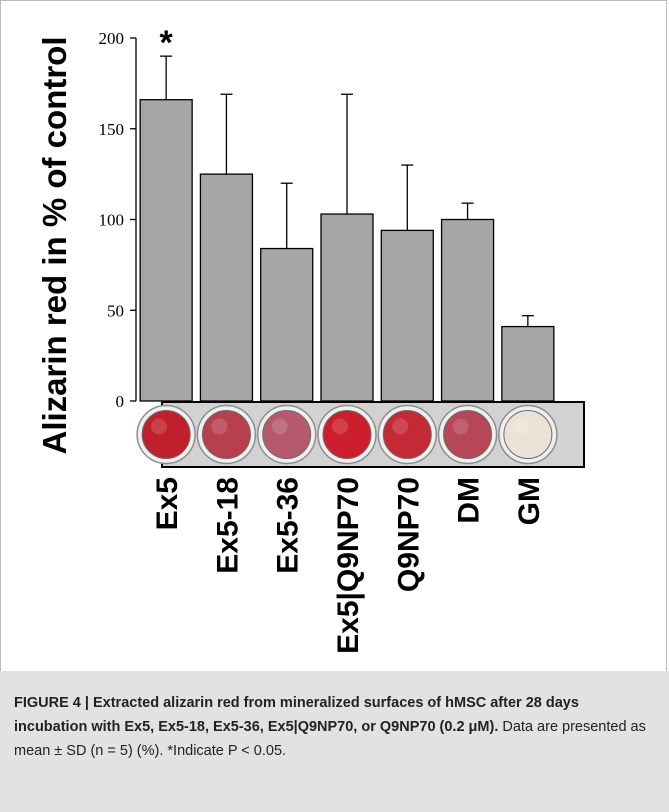  I want to click on significance-marker: *, so click(167, 43).